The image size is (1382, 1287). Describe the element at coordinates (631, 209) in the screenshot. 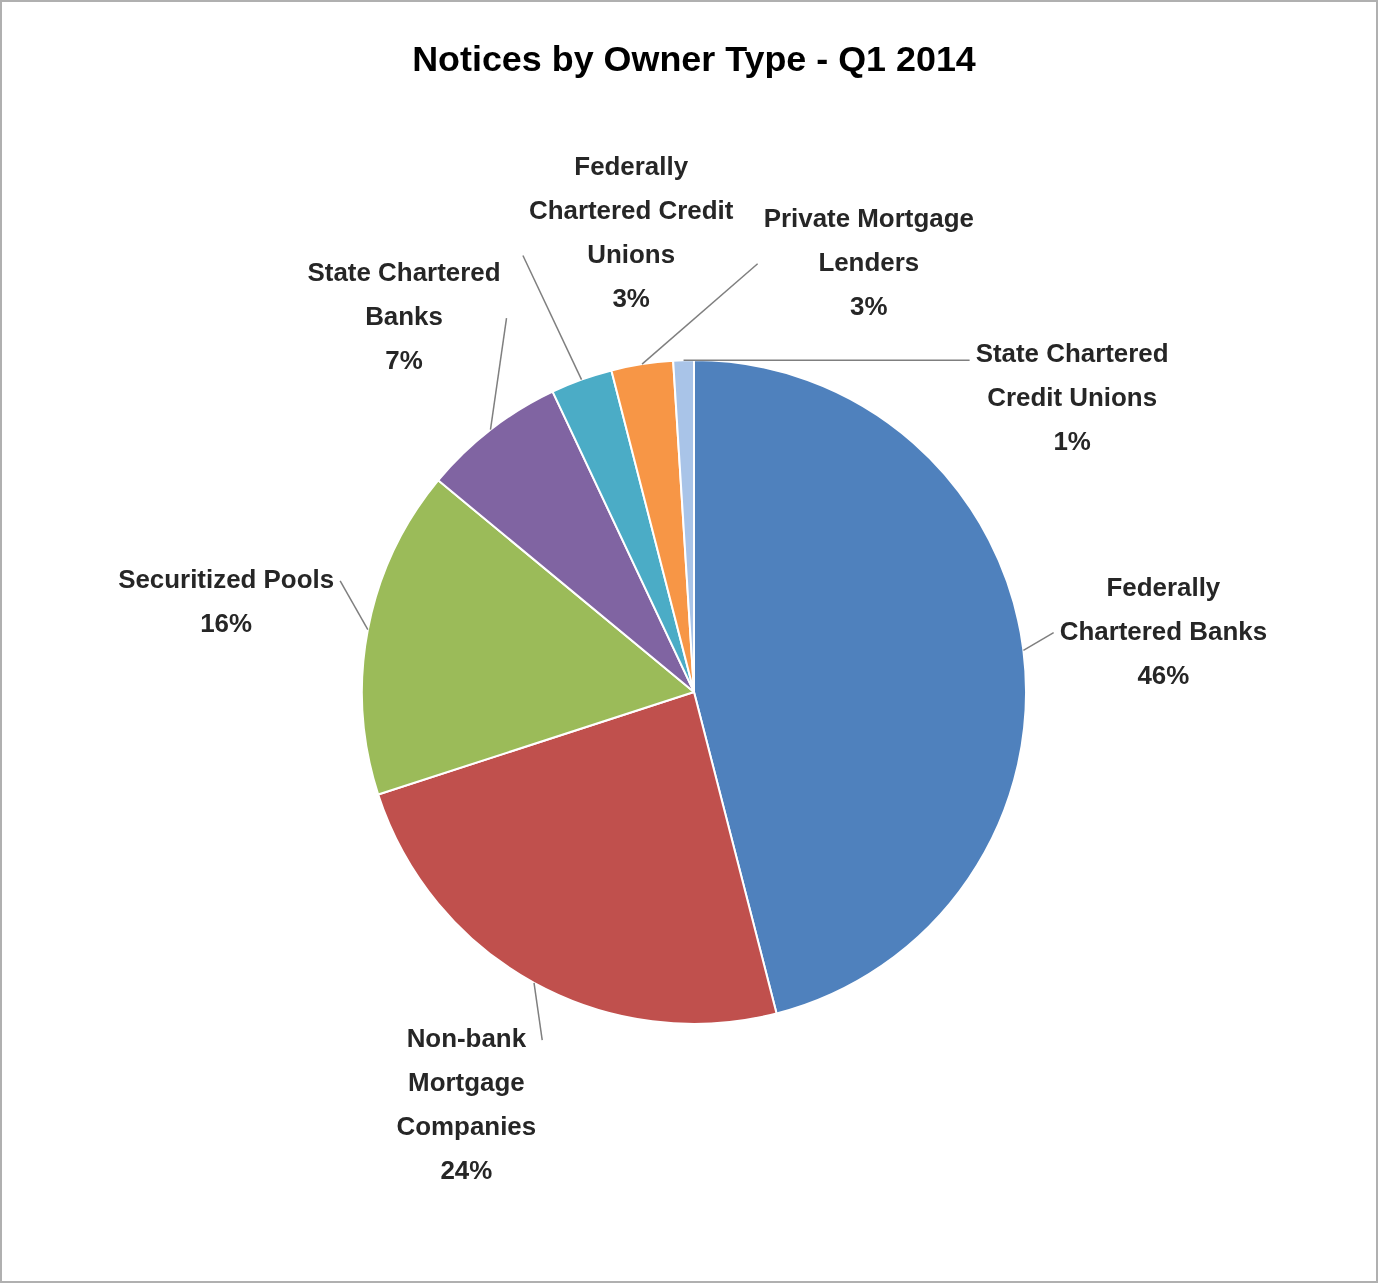

I see `slice-label: Federally Chartered Credit Unions` at that location.